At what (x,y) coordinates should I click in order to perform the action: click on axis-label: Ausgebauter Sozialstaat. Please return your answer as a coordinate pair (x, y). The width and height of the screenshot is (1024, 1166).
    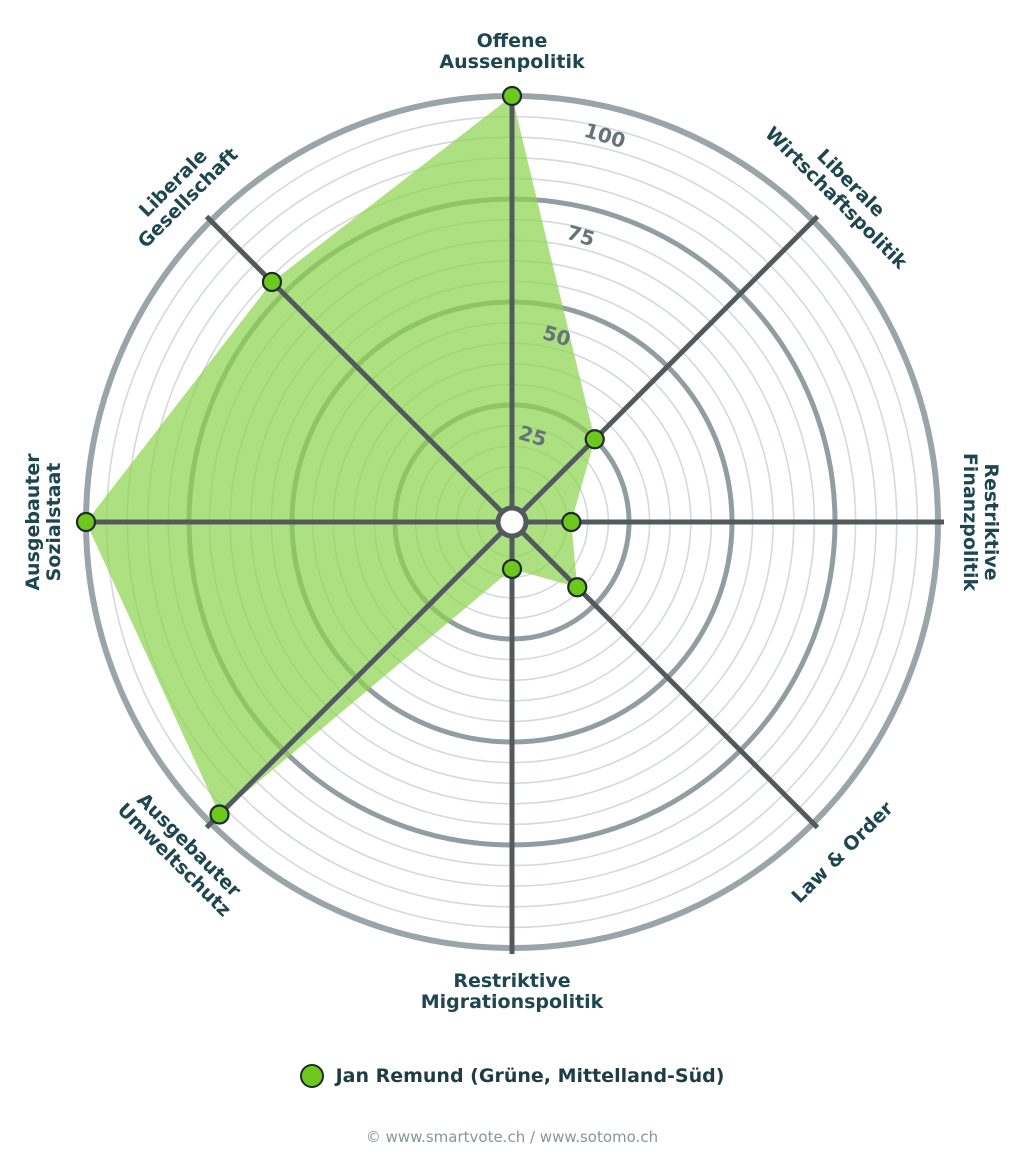
    Looking at the image, I should click on (43, 522).